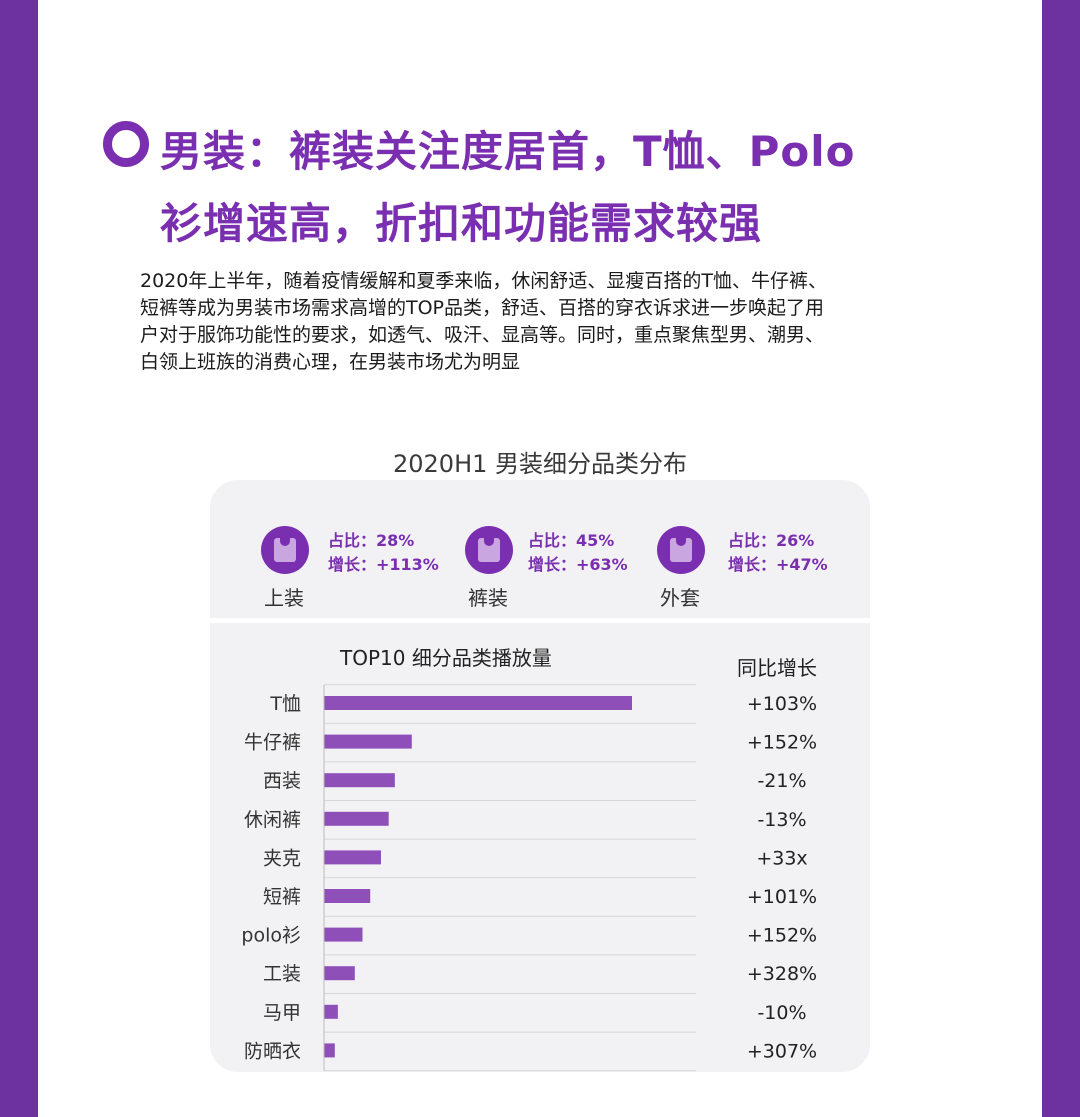  Describe the element at coordinates (483, 281) in the screenshot. I see `description-line: 2020年上半年，随着疫情缓解和夏季来临，休闲舒适、显瘦百搭的T恤、牛仔裤、` at that location.